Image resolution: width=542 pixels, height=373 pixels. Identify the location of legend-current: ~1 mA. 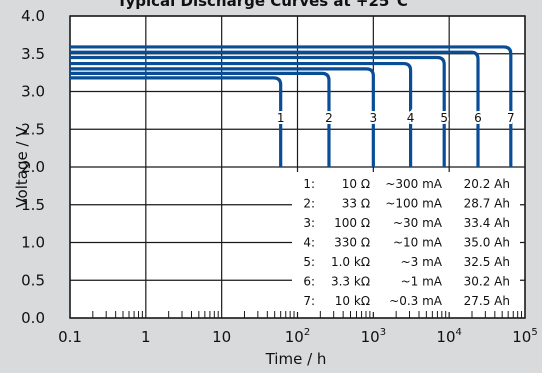
(422, 282).